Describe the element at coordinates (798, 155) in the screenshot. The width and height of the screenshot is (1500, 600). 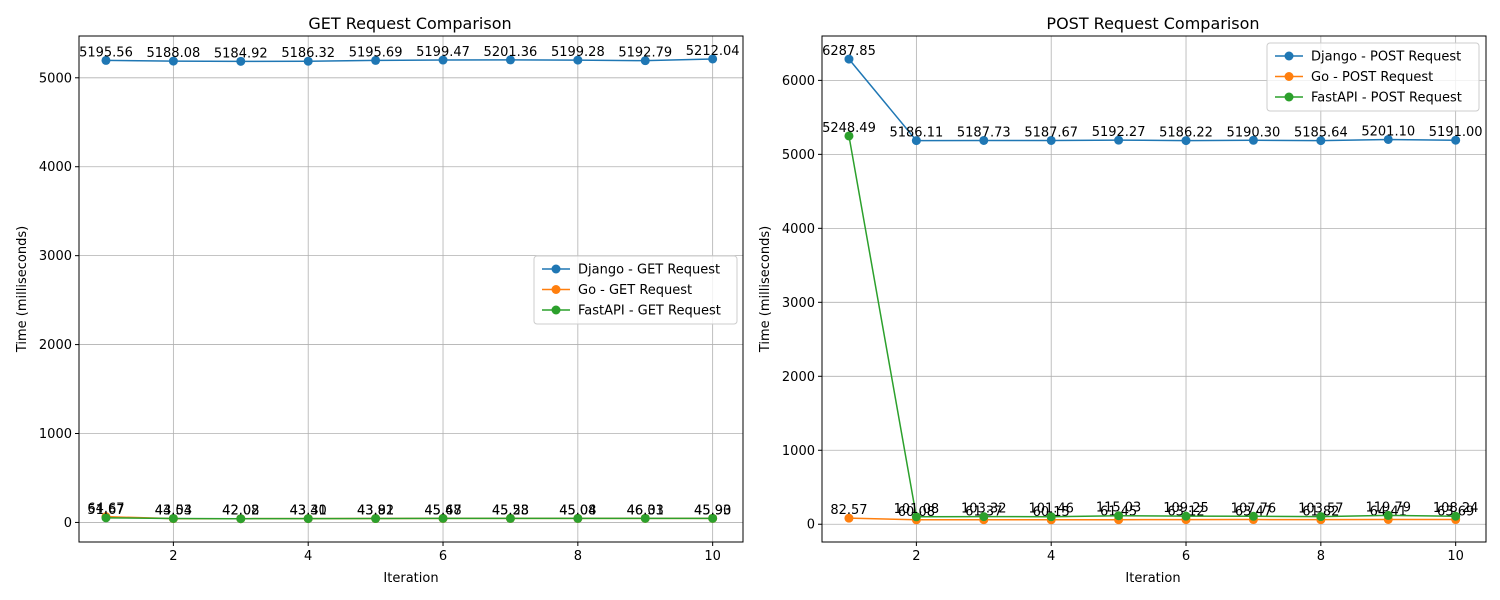
I see `y-tick-label: 5000` at that location.